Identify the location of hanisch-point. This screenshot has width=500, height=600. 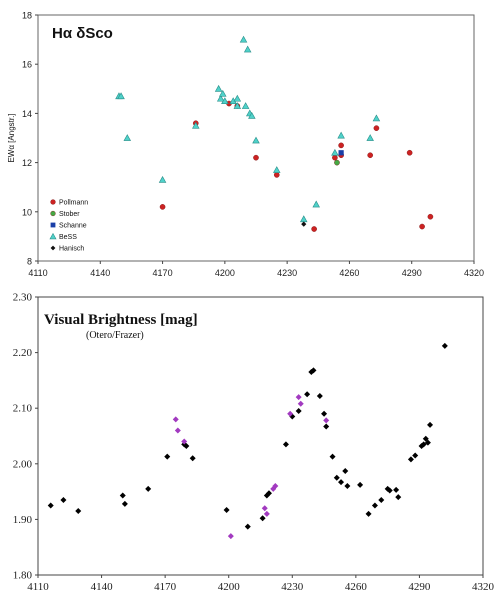
(304, 224).